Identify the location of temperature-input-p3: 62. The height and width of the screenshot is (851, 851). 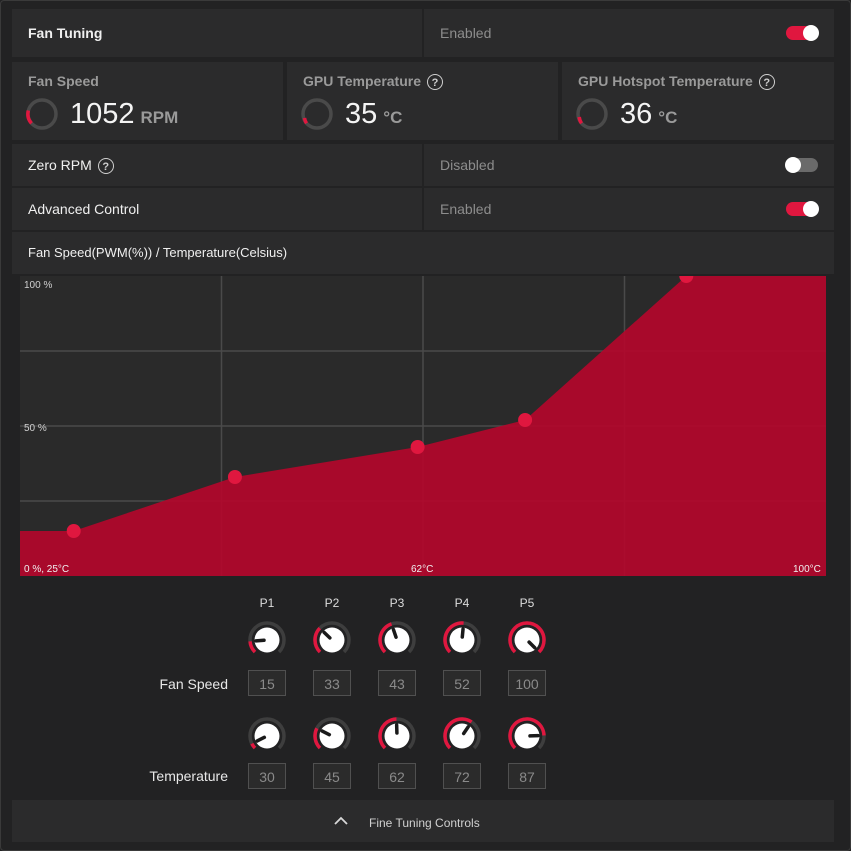
(397, 776).